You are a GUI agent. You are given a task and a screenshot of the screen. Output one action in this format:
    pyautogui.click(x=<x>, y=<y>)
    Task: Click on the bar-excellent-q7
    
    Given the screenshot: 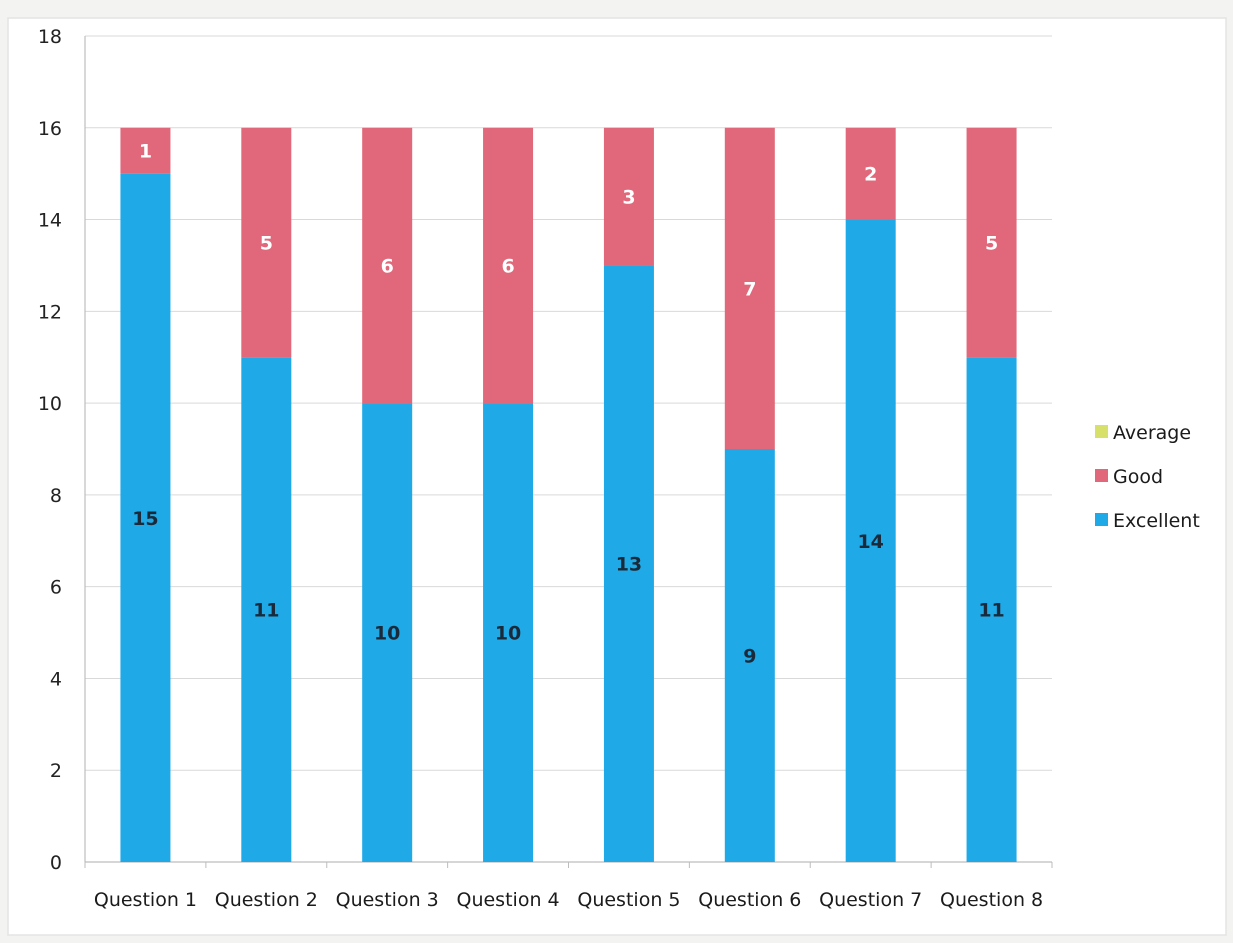 What is the action you would take?
    pyautogui.click(x=870, y=541)
    